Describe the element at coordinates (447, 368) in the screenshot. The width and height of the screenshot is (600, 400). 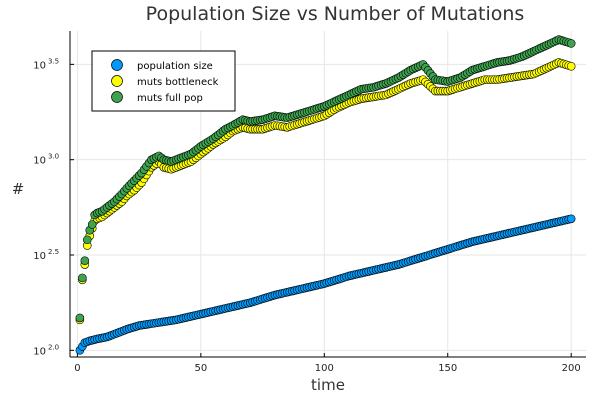
I see `x-tick-label-150: 150` at that location.